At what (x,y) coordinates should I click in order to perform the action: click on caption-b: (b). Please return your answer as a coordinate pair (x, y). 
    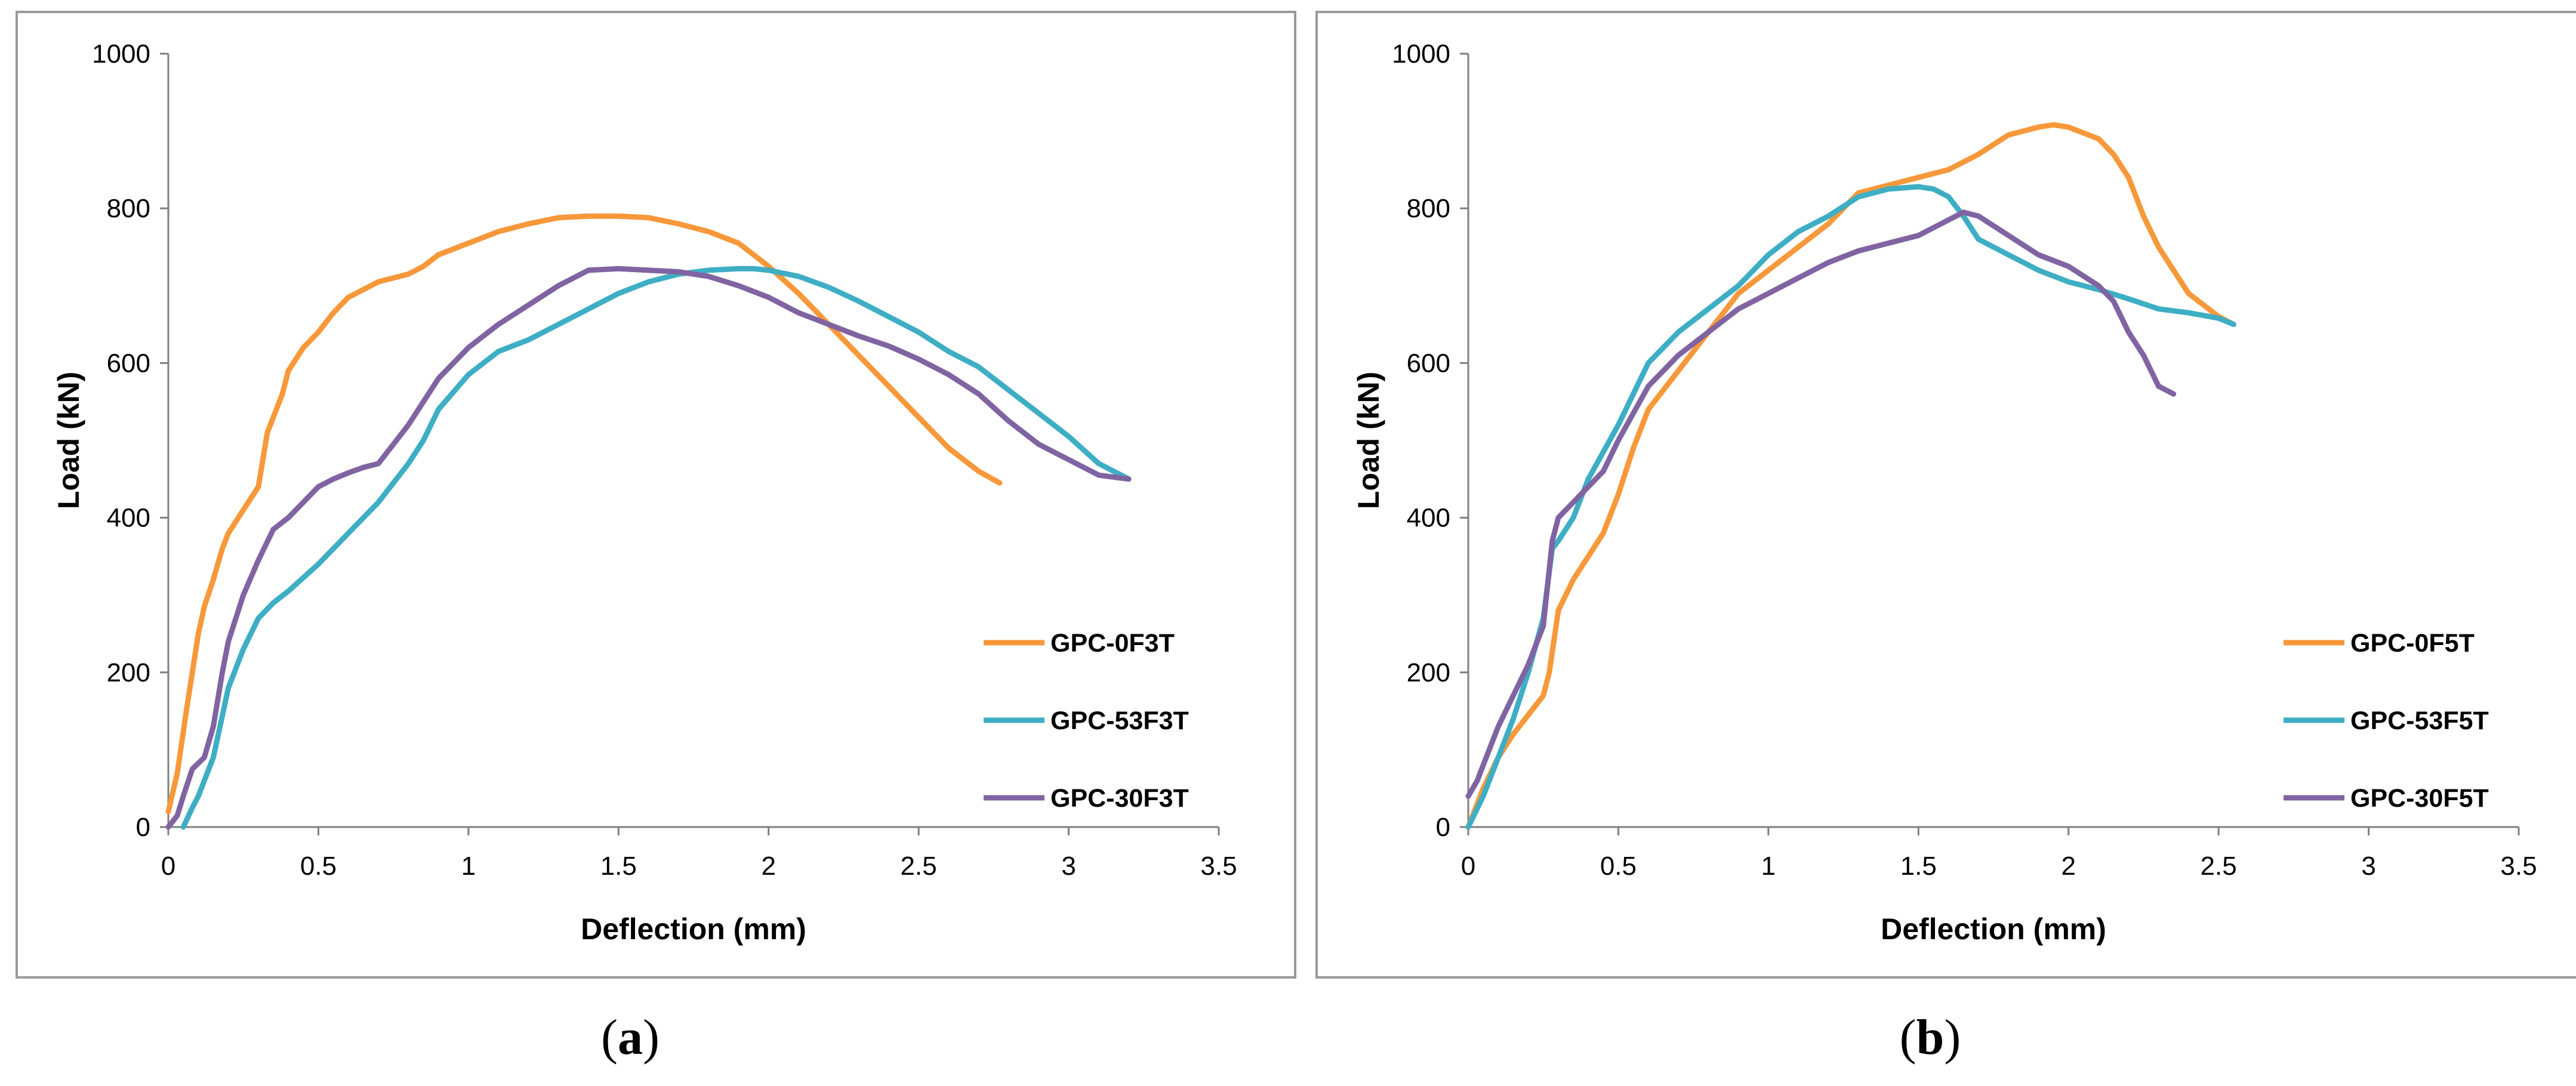
    Looking at the image, I should click on (1930, 1037).